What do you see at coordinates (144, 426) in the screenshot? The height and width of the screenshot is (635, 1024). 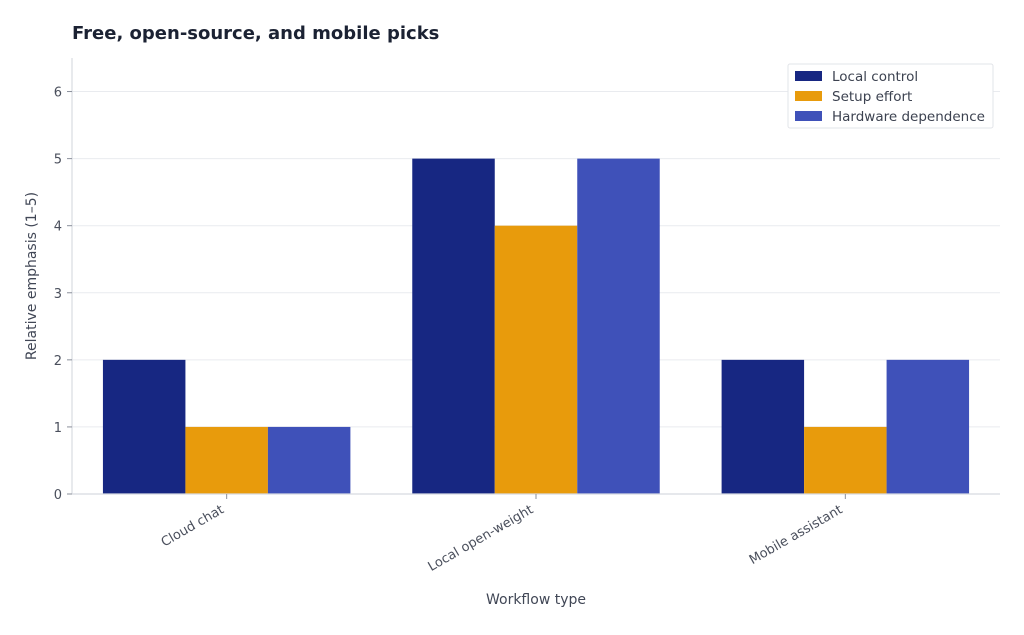 I see `bar-cloud-chat-local-control` at bounding box center [144, 426].